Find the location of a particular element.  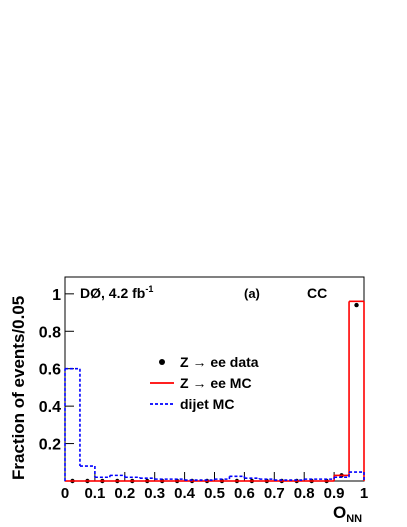

x-tick-label: 0.2 is located at coordinates (124, 493).